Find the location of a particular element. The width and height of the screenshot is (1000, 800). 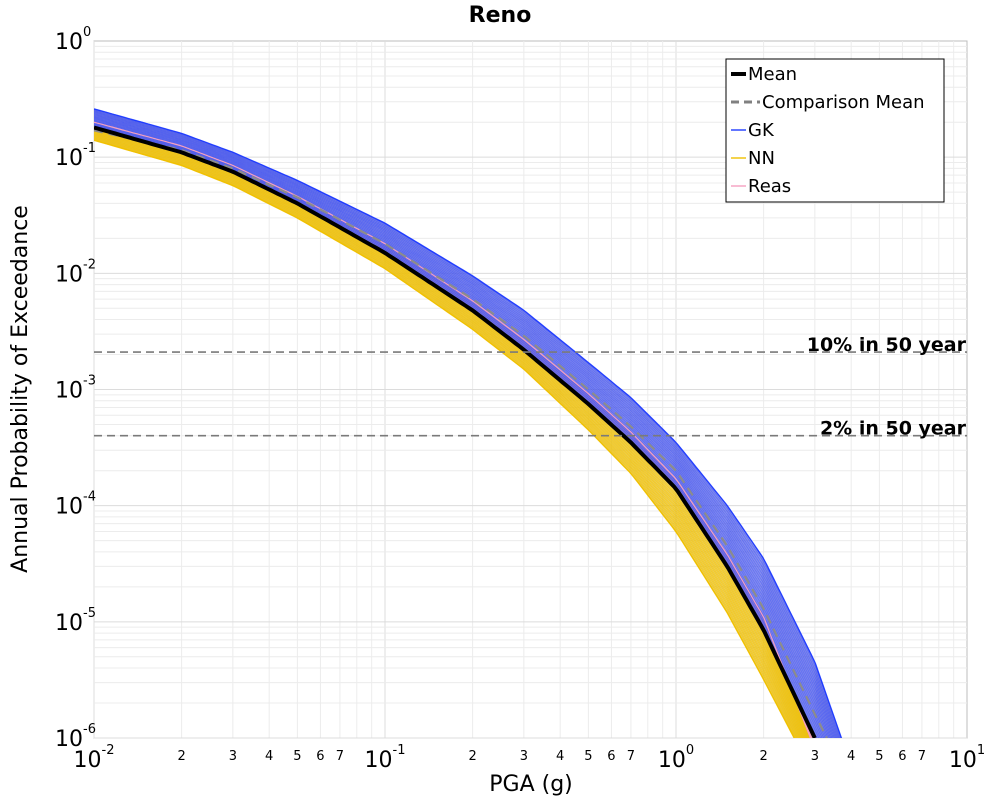

y-tick-label: 10⁻¹ is located at coordinates (75, 156).